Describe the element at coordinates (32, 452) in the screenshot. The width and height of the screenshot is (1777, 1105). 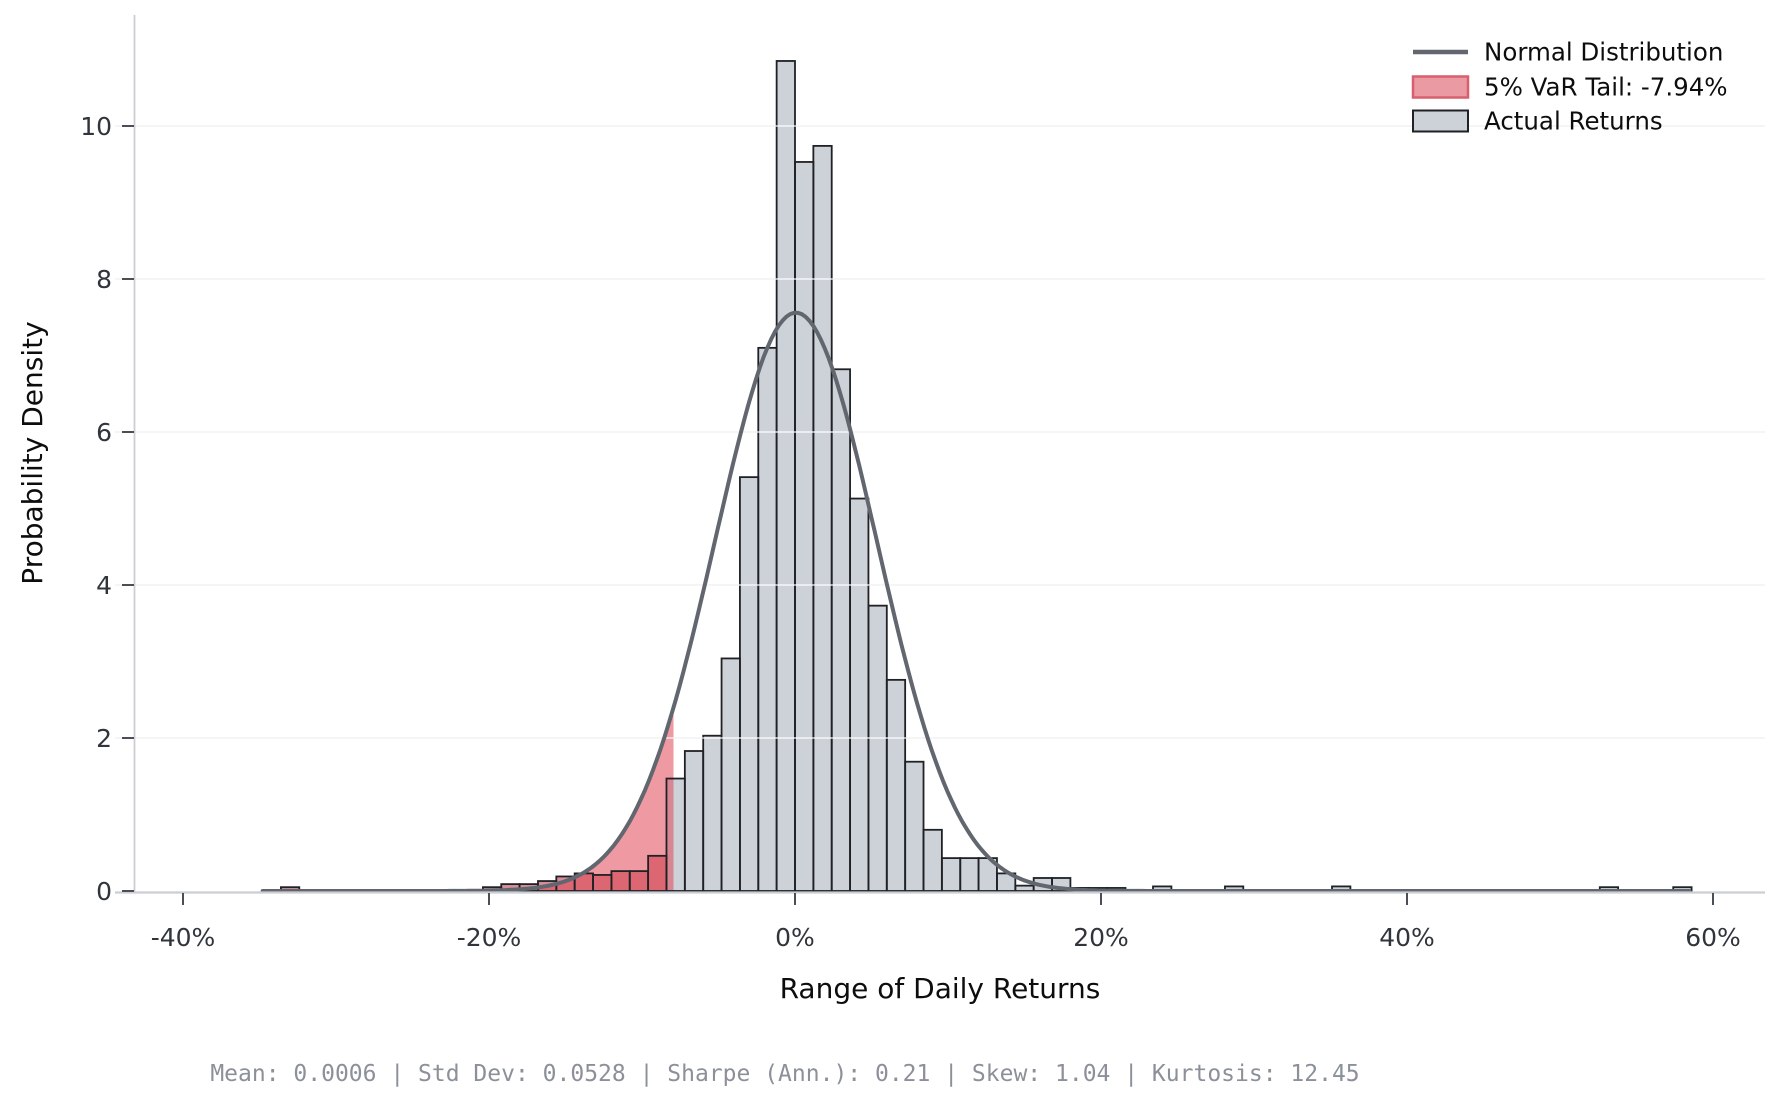
I see `y-axis-title: Probability Density` at that location.